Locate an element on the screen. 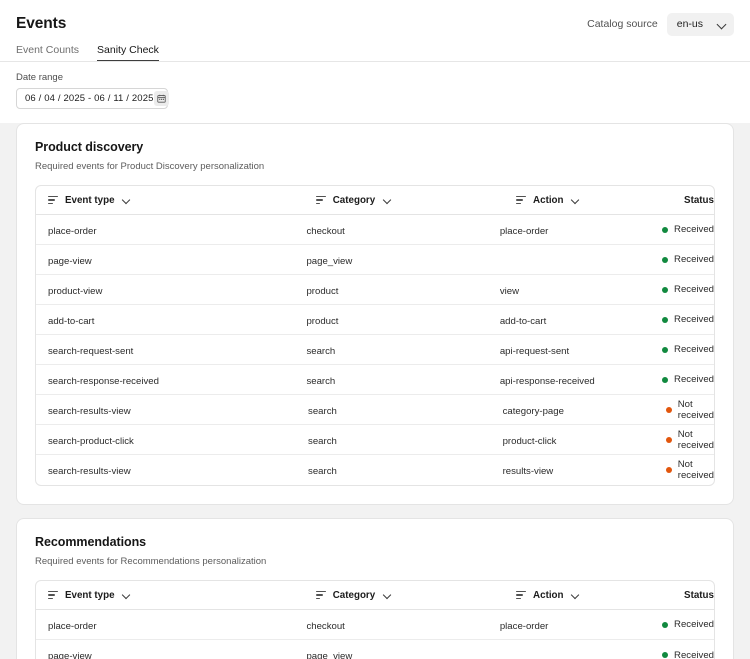 This screenshot has width=750, height=659. table-row: product-view product view Received is located at coordinates (375, 290).